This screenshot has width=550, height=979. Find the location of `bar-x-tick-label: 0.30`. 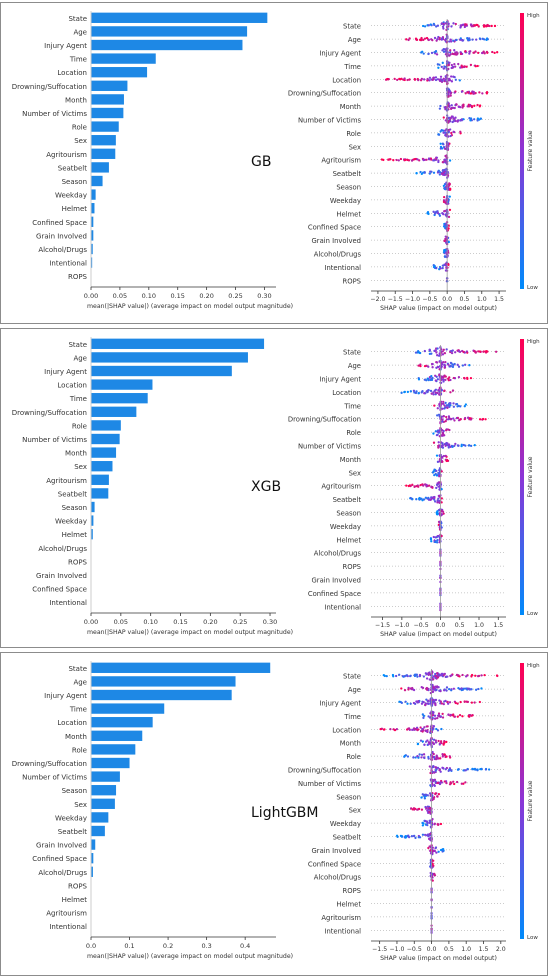

bar-x-tick-label: 0.30 is located at coordinates (264, 296).